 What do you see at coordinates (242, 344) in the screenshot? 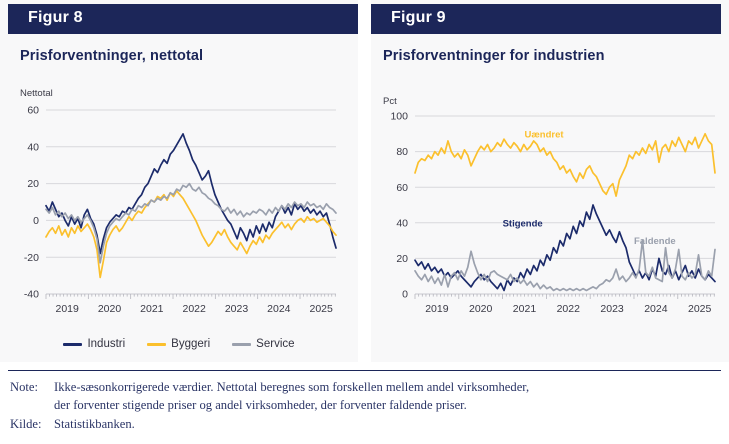
I see `legend-swatch-service` at bounding box center [242, 344].